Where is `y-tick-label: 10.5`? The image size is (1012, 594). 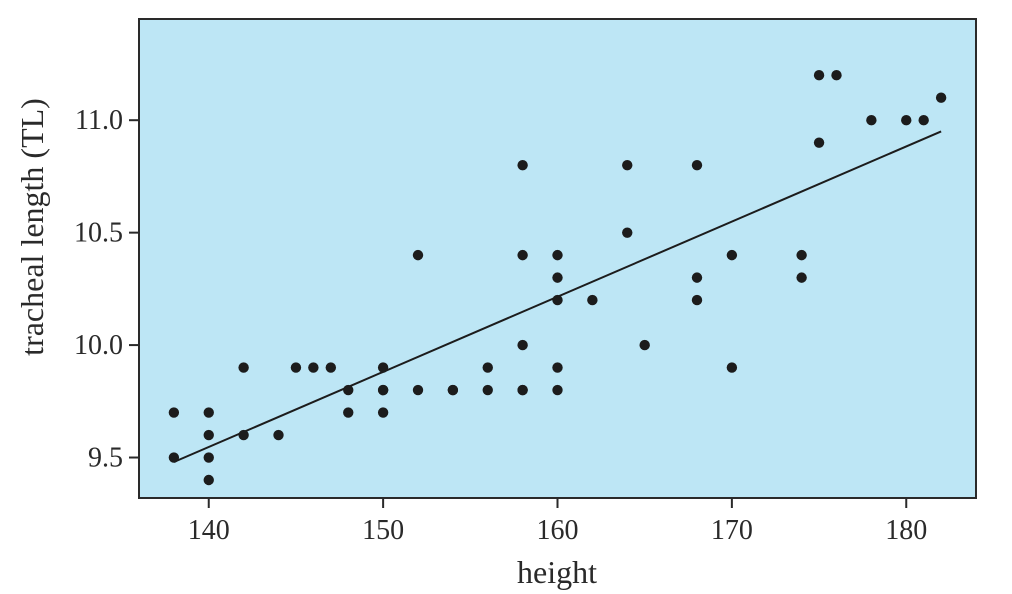
y-tick-label: 10.5 is located at coordinates (98, 233).